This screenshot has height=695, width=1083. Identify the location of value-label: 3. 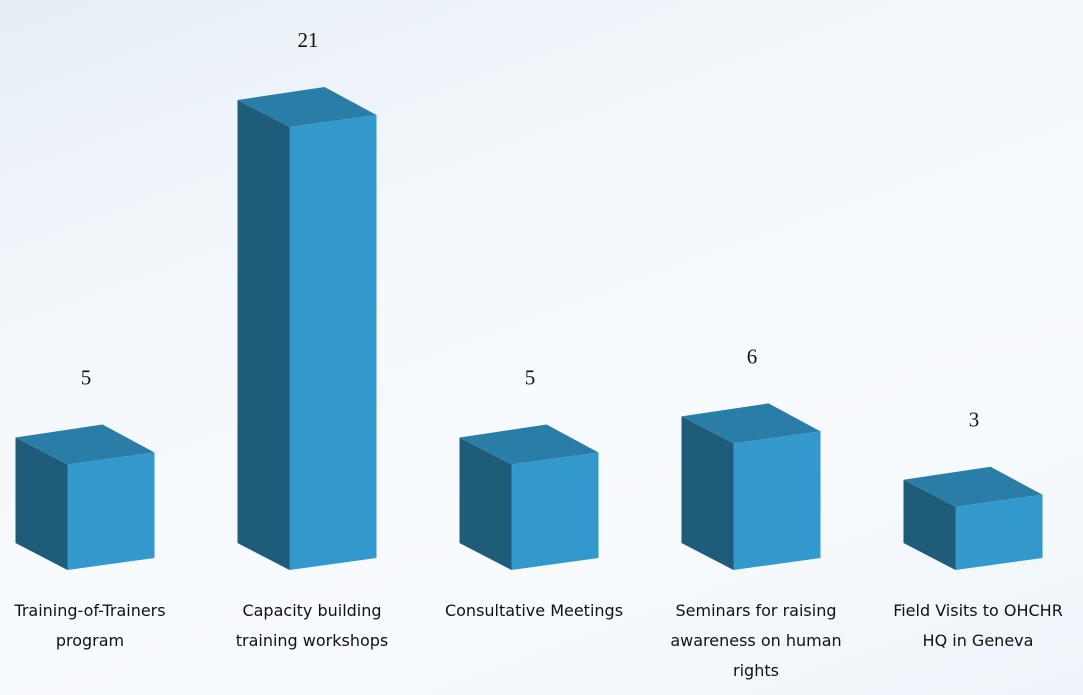
(974, 420).